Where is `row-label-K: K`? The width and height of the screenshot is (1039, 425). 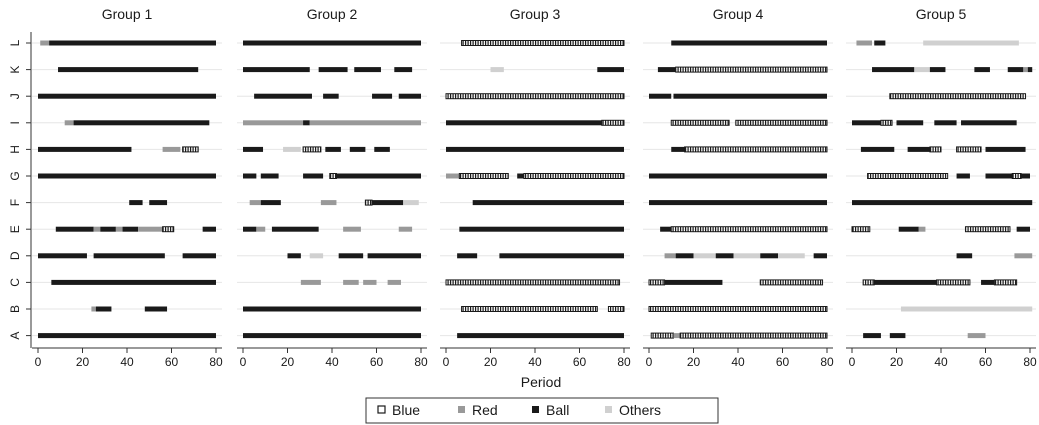 row-label-K: K is located at coordinates (15, 70).